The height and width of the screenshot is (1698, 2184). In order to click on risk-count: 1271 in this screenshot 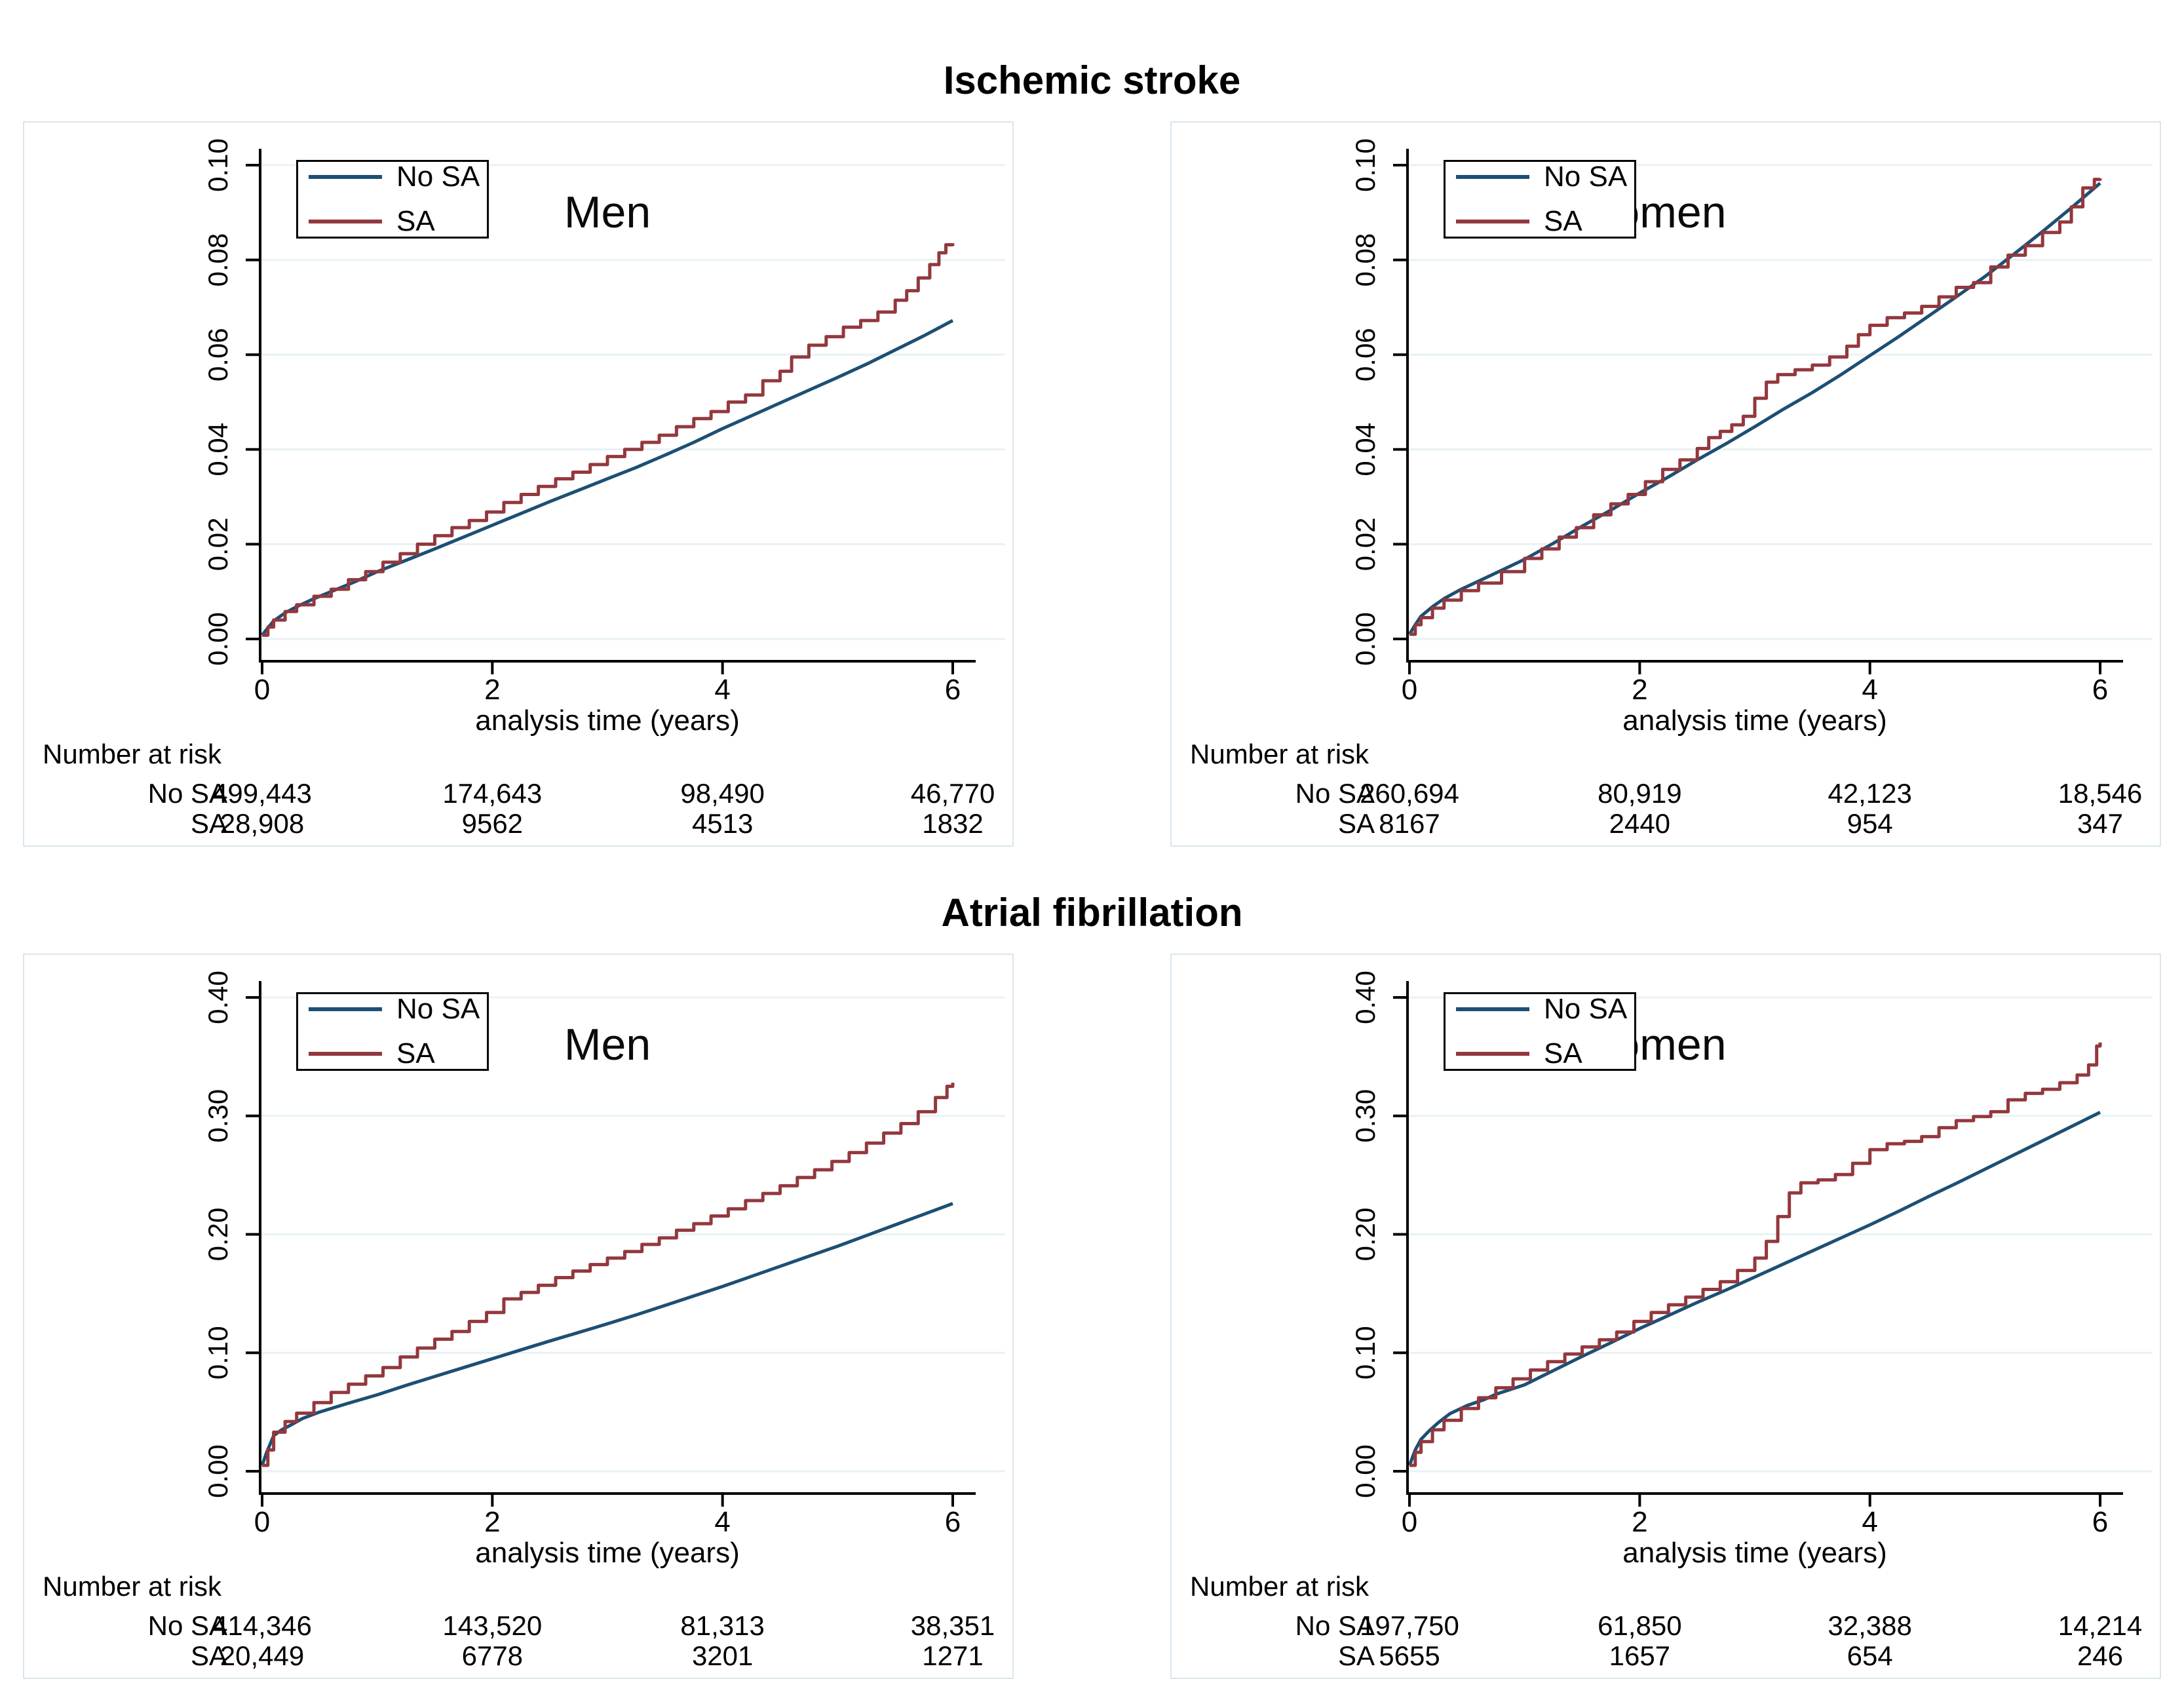, I will do `click(953, 1655)`.